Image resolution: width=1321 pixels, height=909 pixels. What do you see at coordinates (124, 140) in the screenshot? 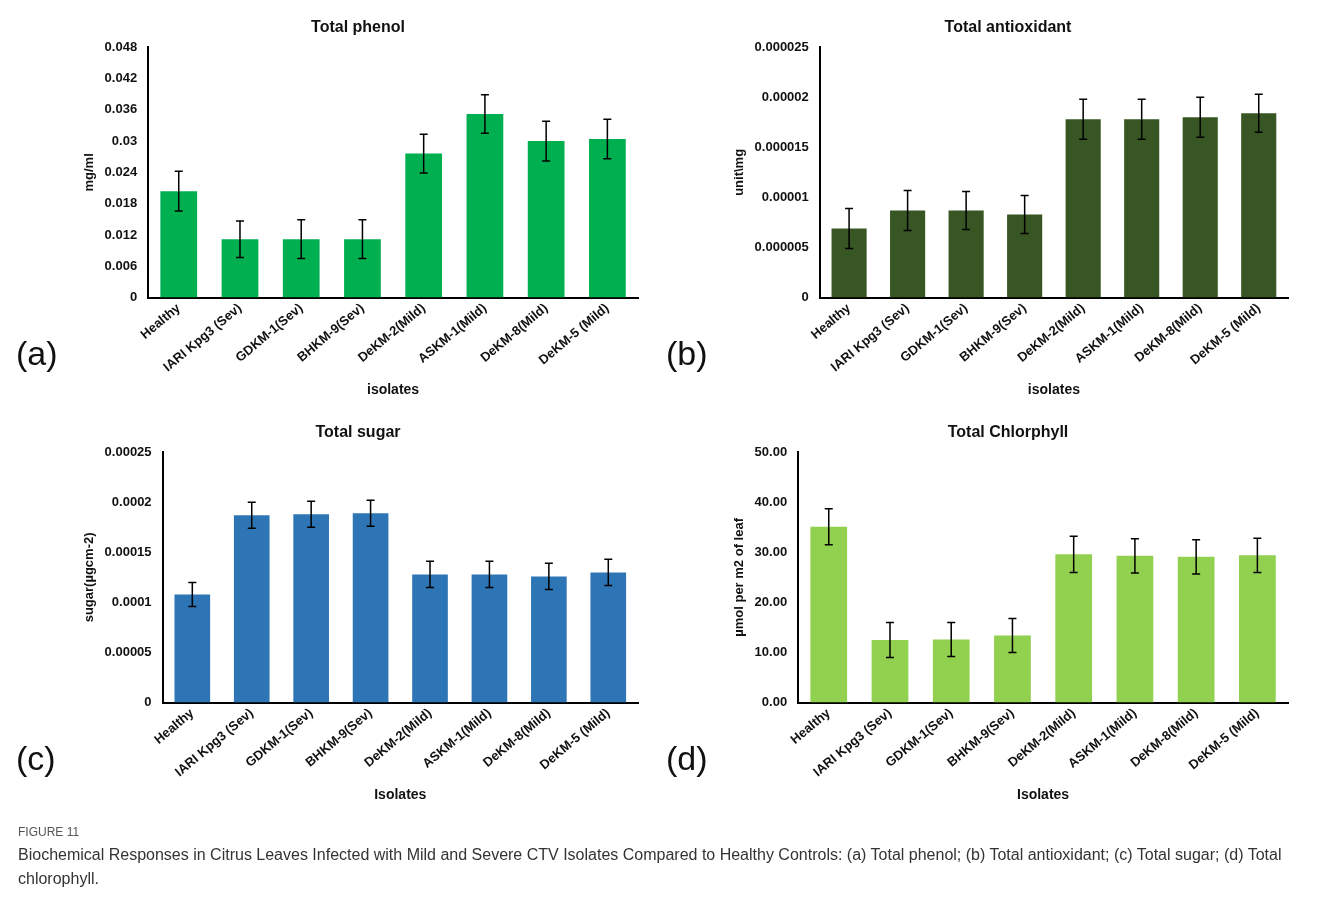
I see `y-tick-label: 0.03` at bounding box center [124, 140].